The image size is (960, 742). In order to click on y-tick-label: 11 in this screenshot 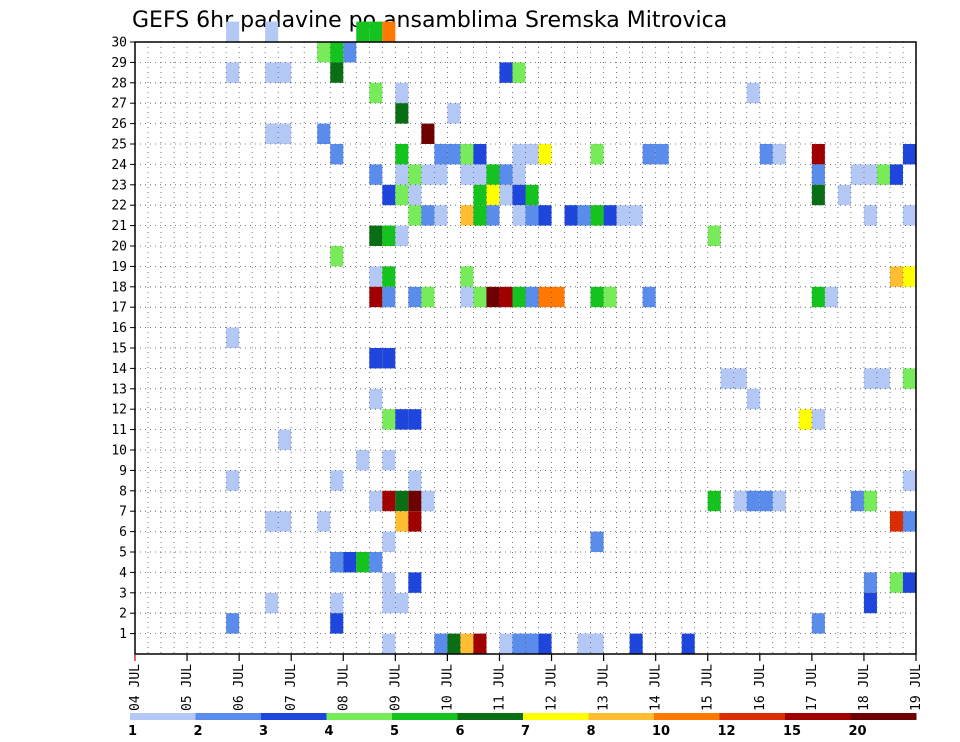, I will do `click(119, 430)`.